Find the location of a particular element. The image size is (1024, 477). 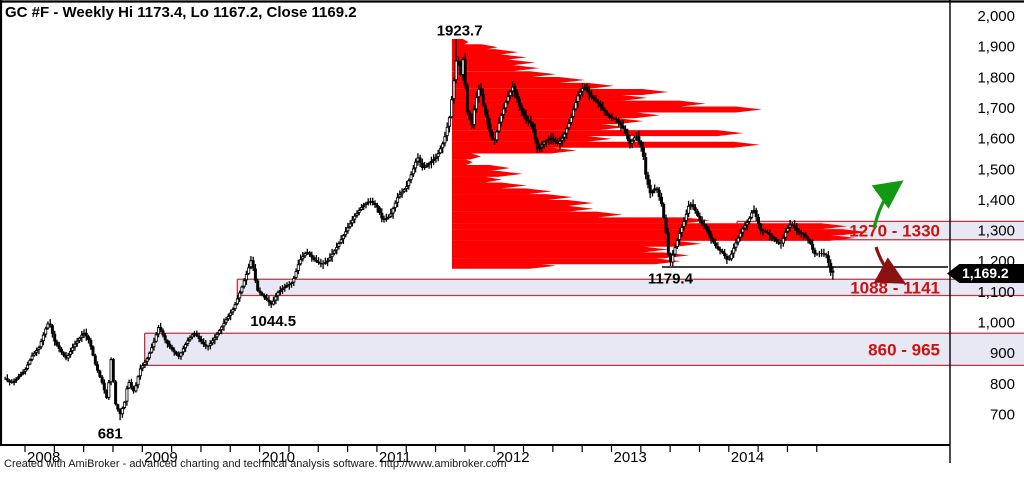

y-tick-label: 700 is located at coordinates (1002, 414).